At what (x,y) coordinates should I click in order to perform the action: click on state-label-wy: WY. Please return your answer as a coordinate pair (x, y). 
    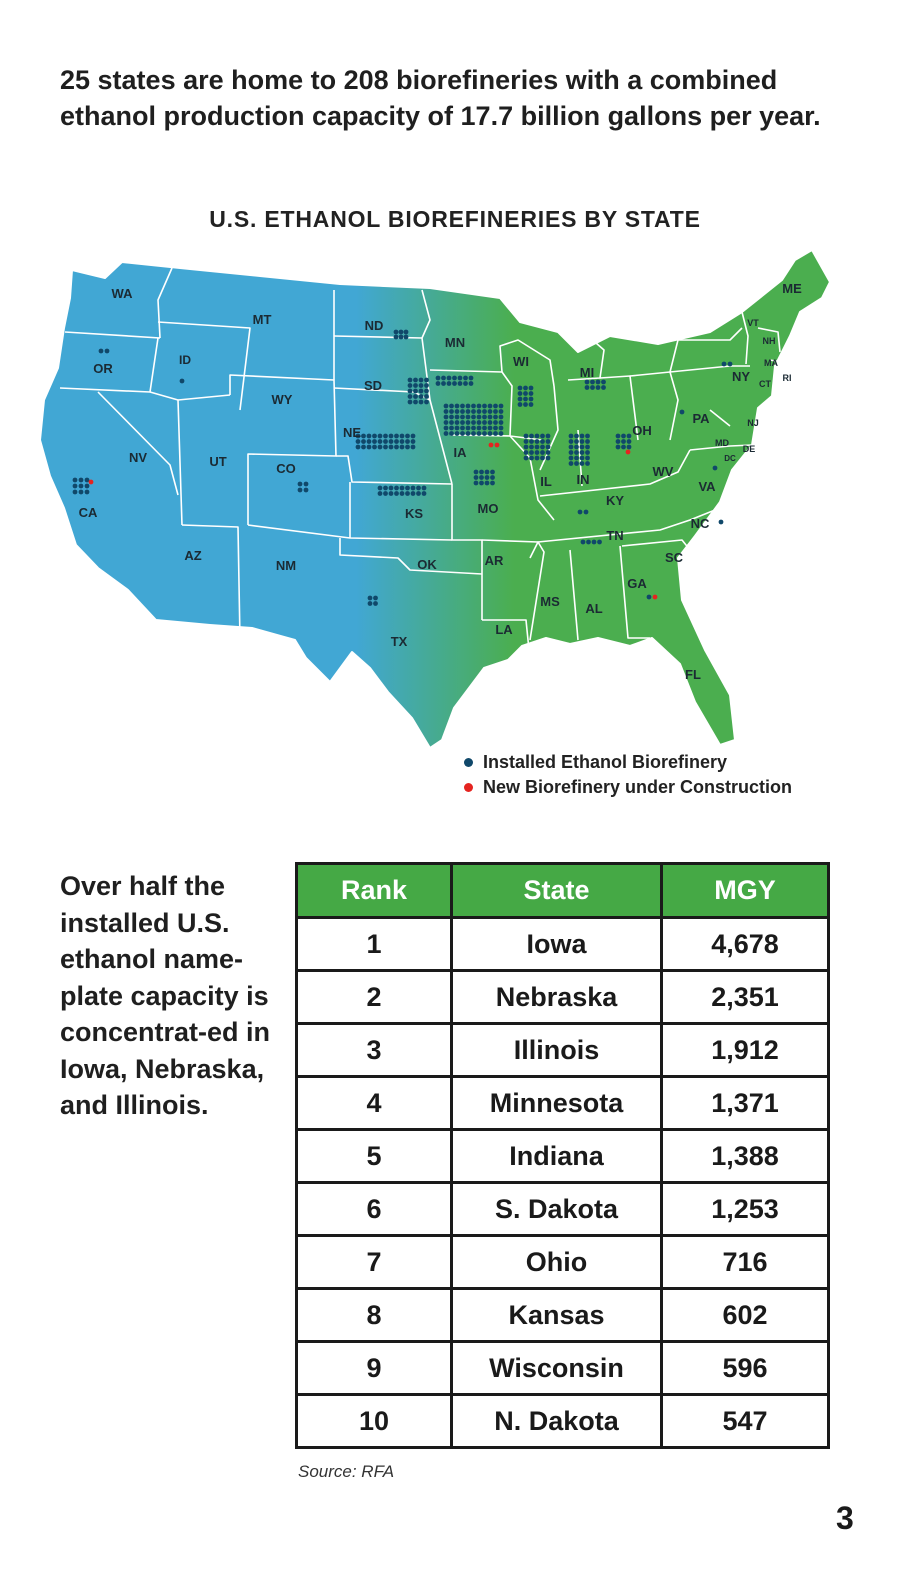
    Looking at the image, I should click on (282, 399).